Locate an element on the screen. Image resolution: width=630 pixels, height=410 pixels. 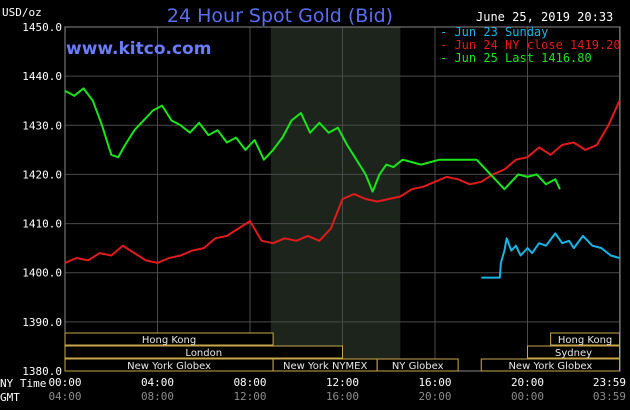
session-label: London is located at coordinates (203, 353).